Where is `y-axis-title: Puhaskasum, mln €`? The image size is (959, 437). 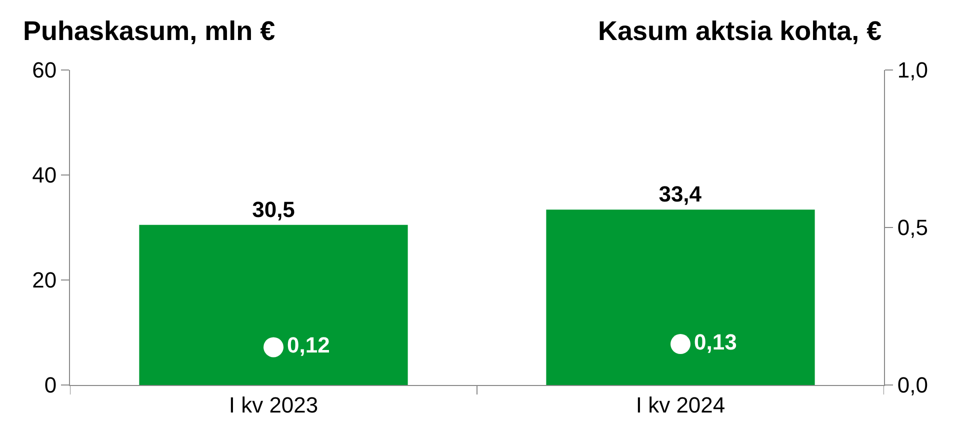 y-axis-title: Puhaskasum, mln € is located at coordinates (149, 31).